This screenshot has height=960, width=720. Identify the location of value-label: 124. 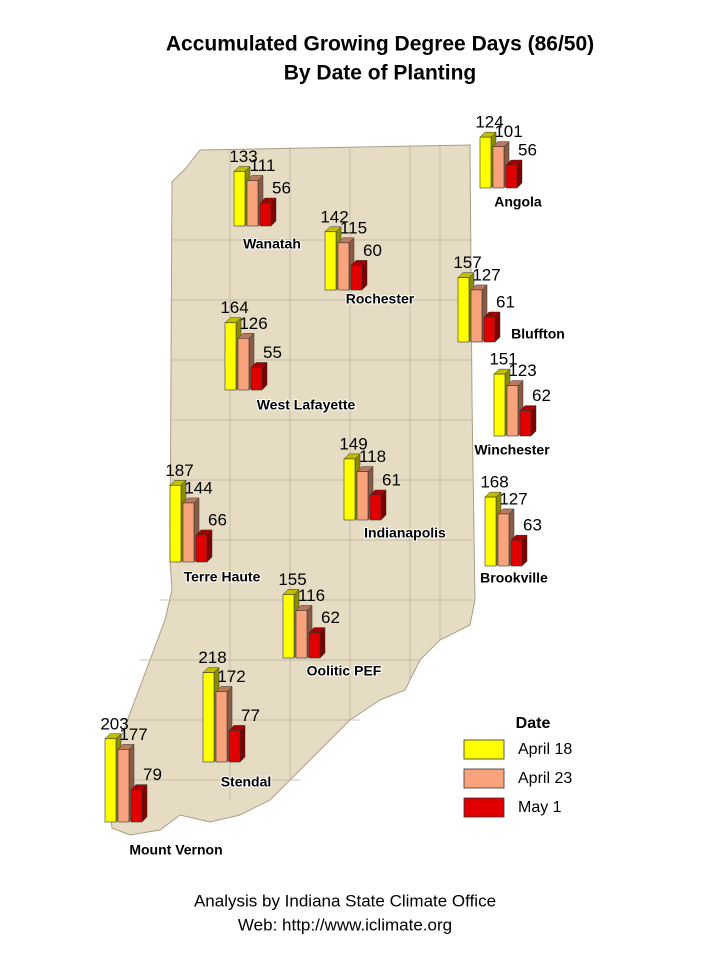
(489, 122).